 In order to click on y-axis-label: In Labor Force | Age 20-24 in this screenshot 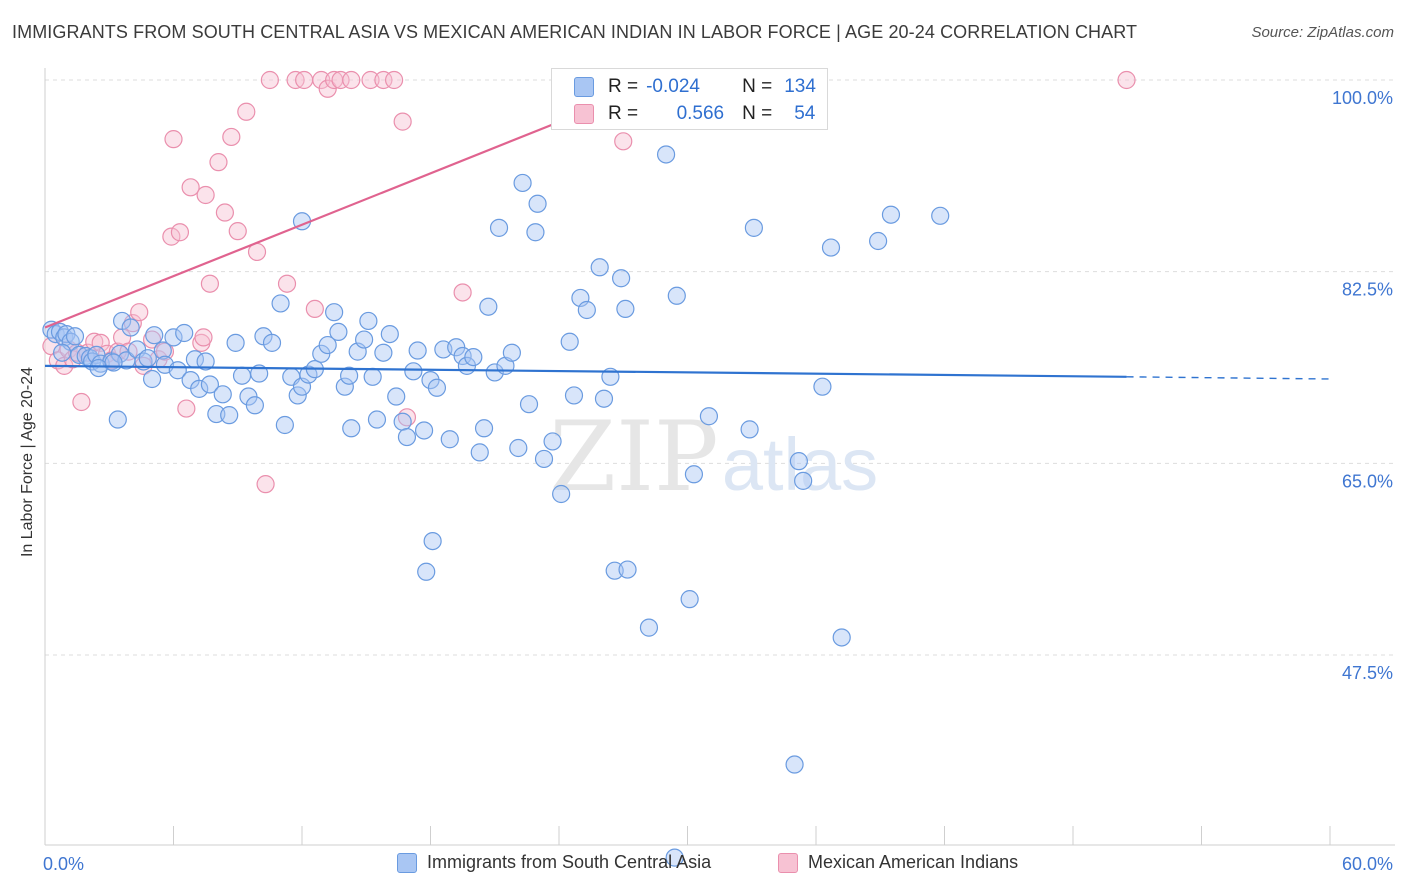, I will do `click(27, 462)`.